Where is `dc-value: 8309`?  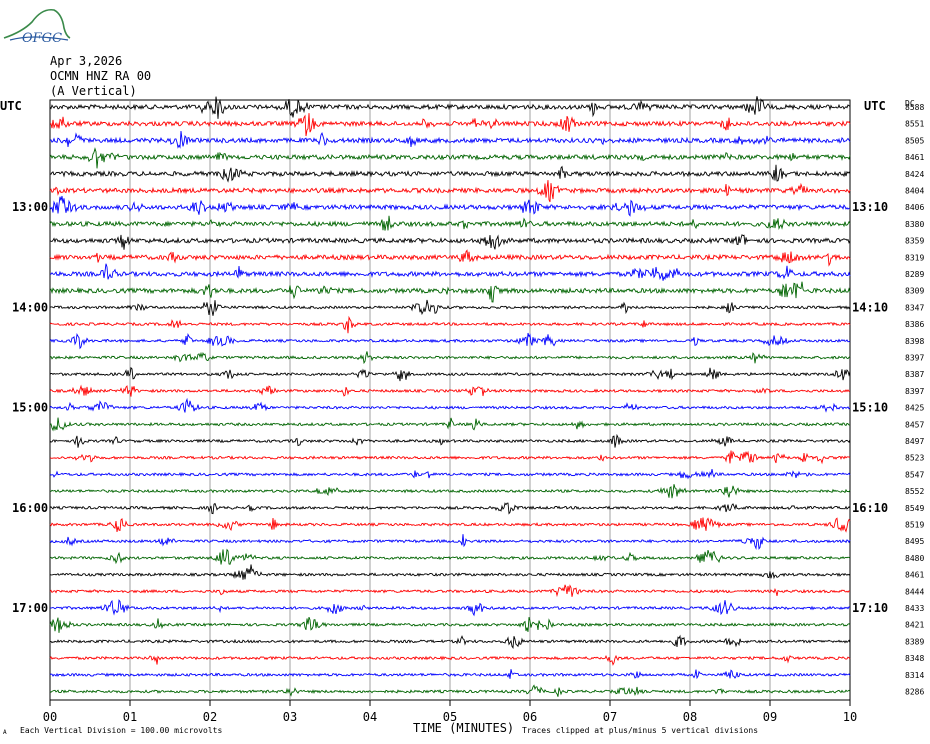
dc-value: 8309 is located at coordinates (914, 291).